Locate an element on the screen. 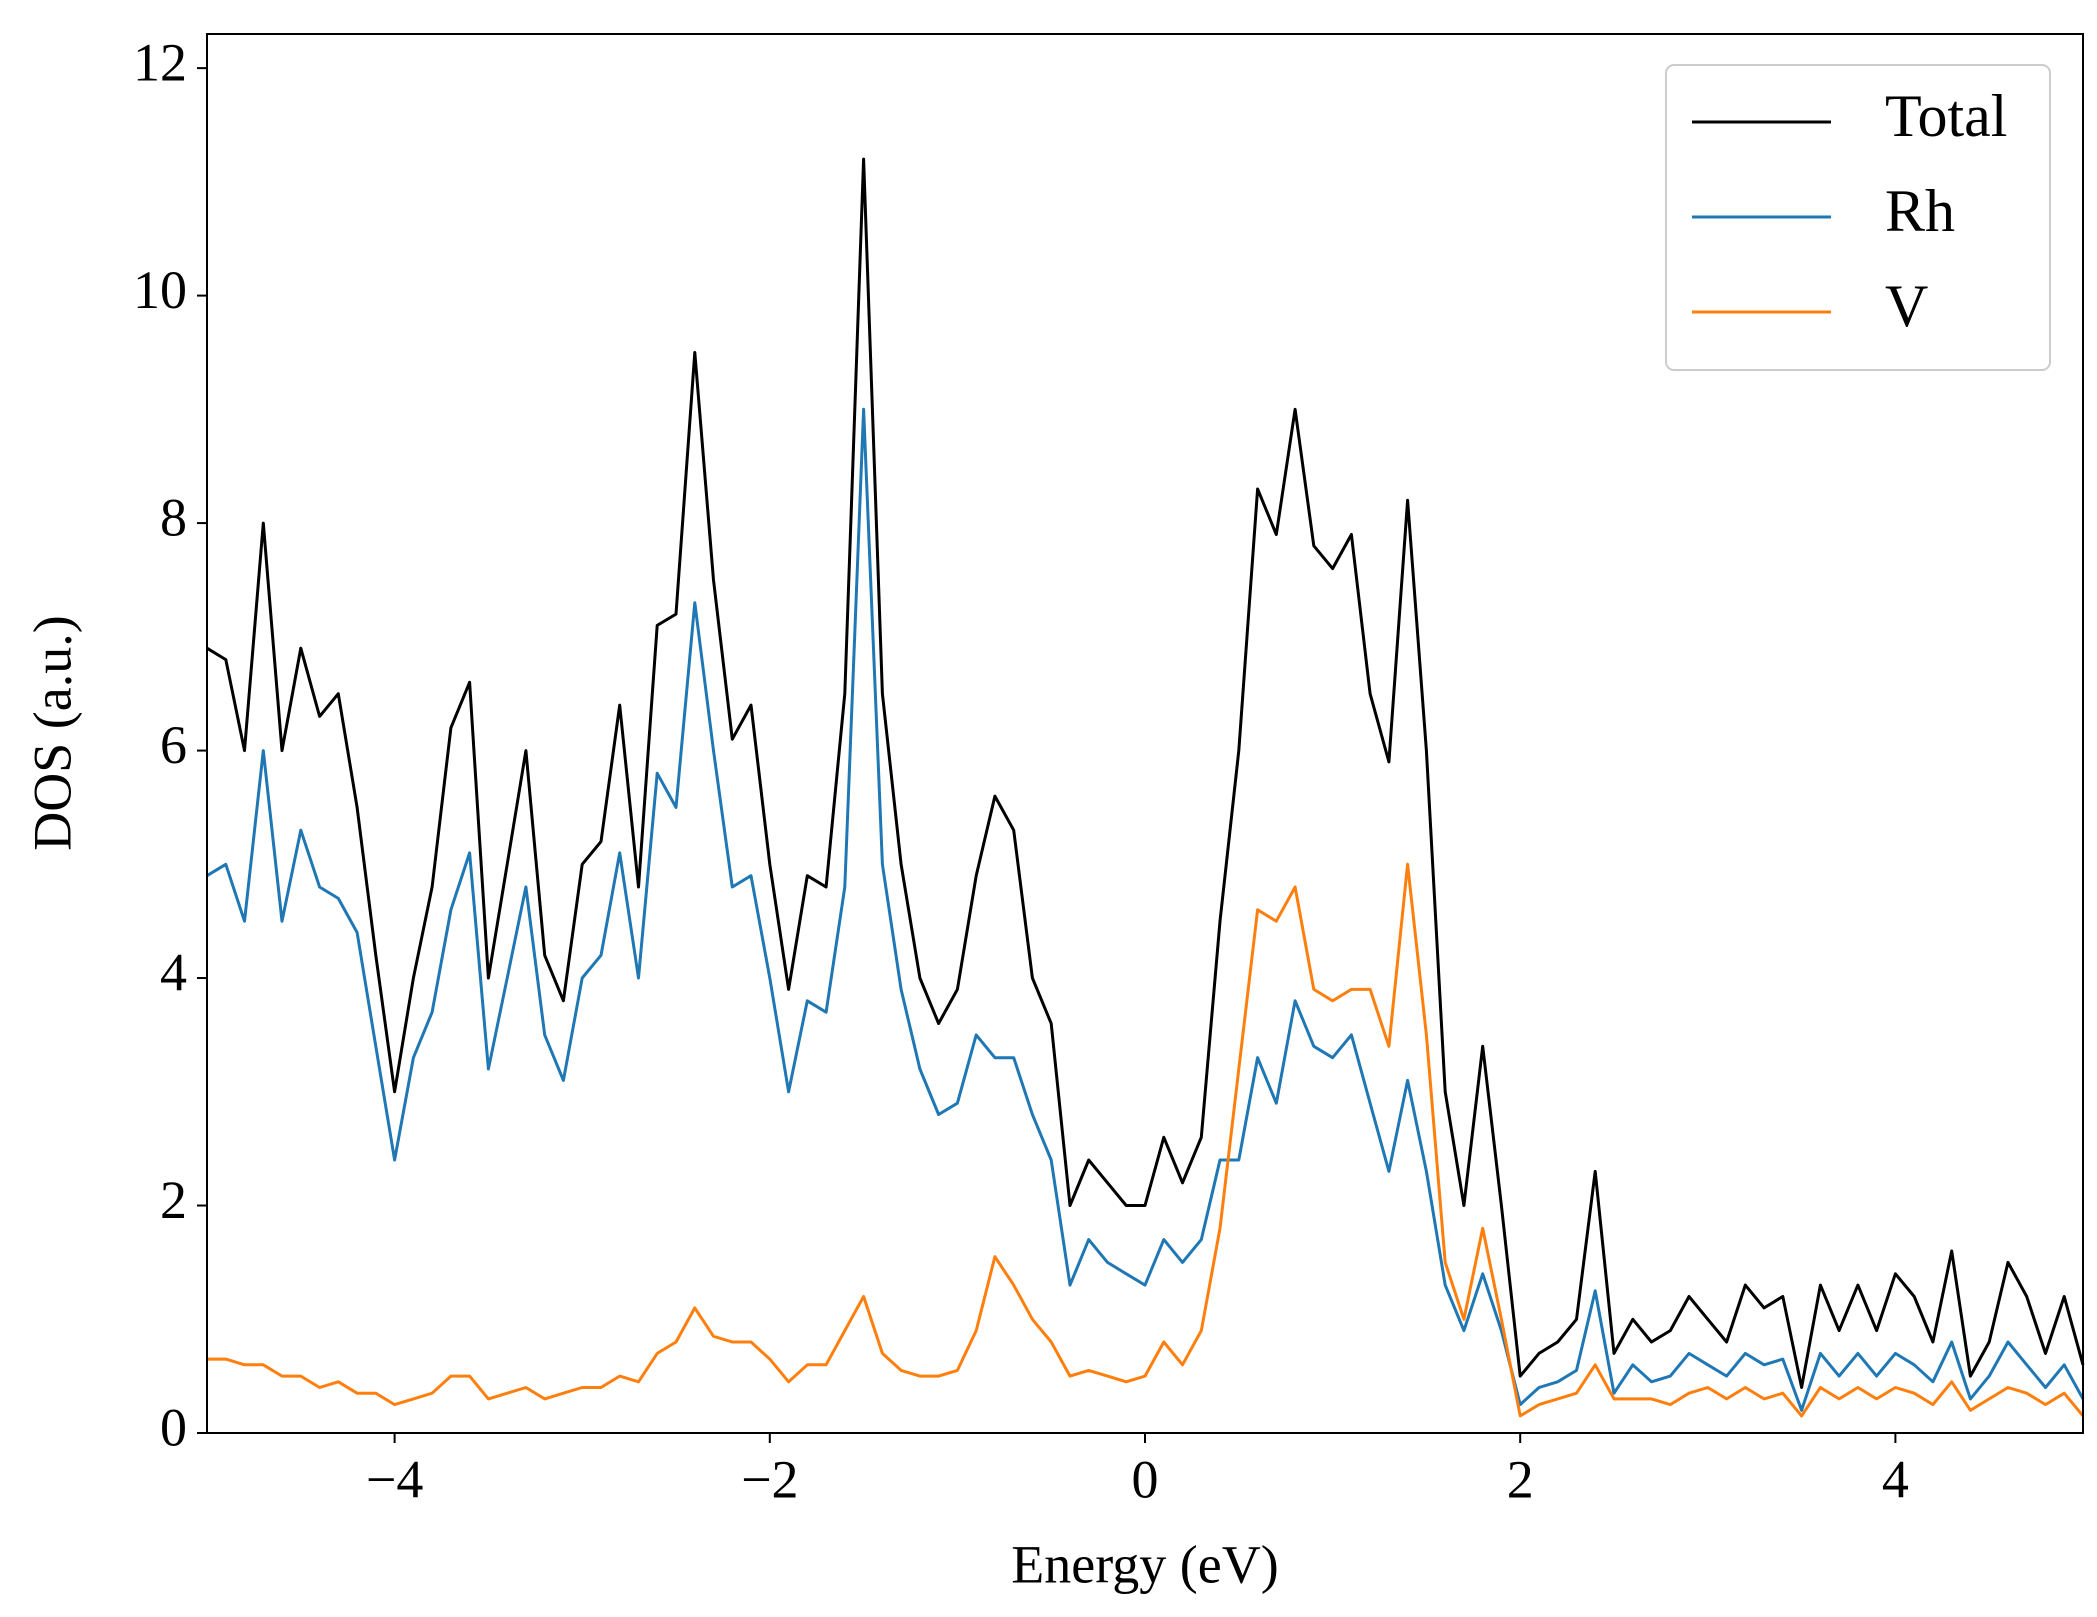  legend-box is located at coordinates (1858, 217).